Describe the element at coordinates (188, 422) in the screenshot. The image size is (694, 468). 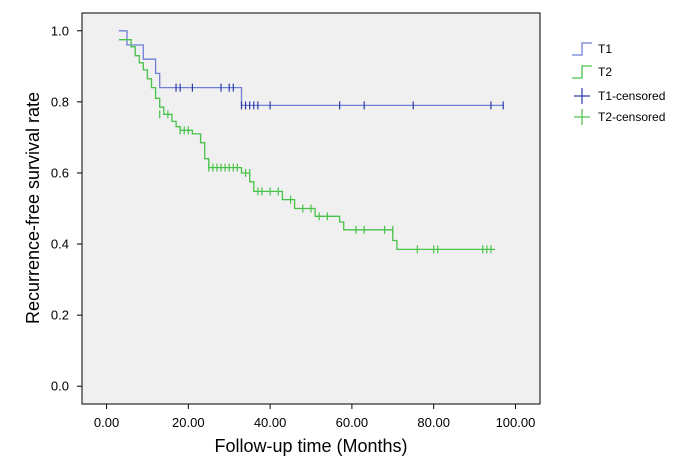
I see `x-tick-label: 20.00` at that location.